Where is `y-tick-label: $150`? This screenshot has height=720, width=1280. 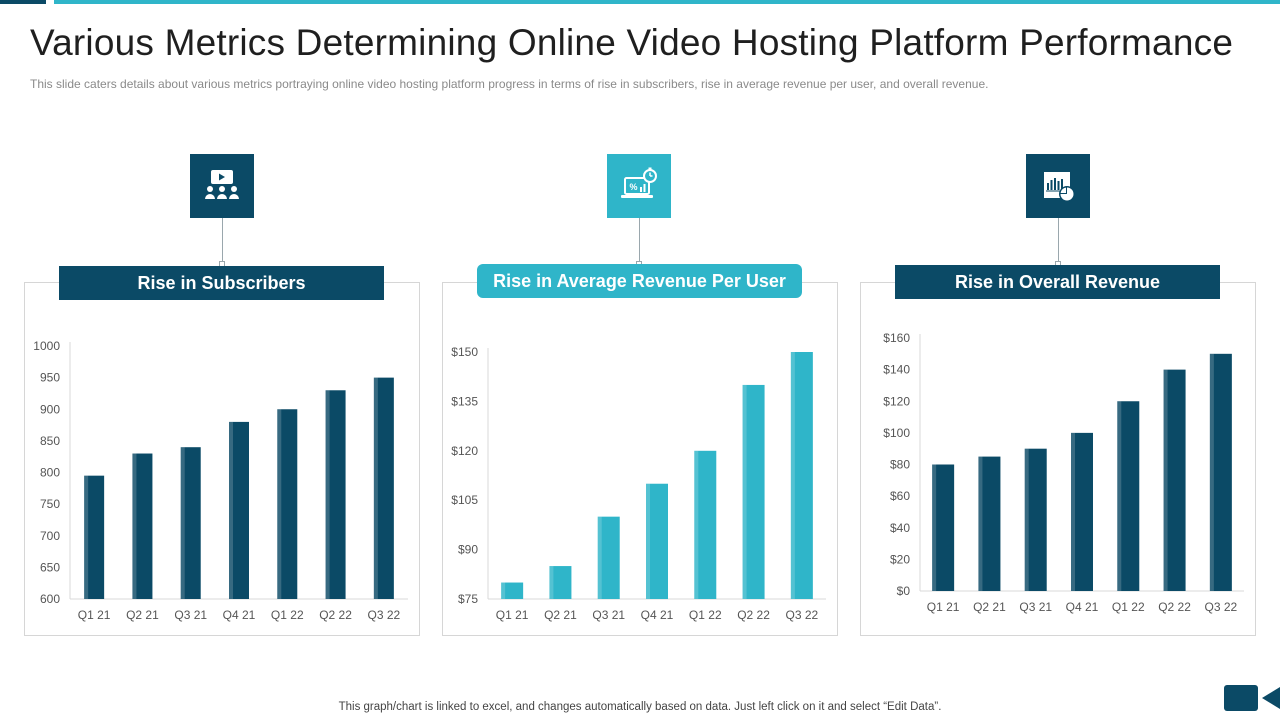 y-tick-label: $150 is located at coordinates (464, 352).